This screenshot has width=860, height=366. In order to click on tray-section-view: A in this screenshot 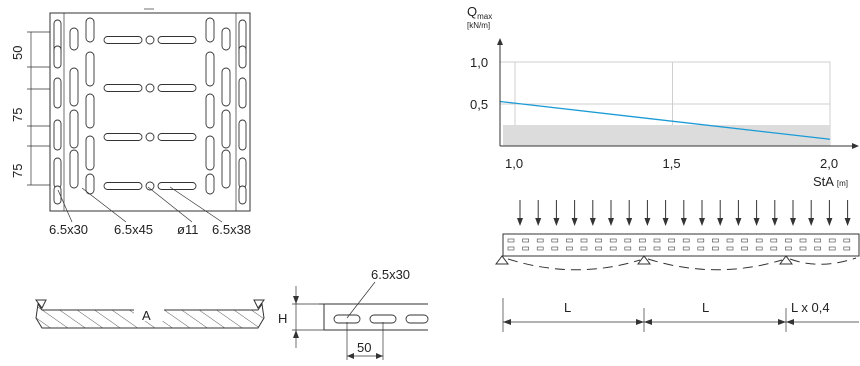, I will do `click(150, 314)`.